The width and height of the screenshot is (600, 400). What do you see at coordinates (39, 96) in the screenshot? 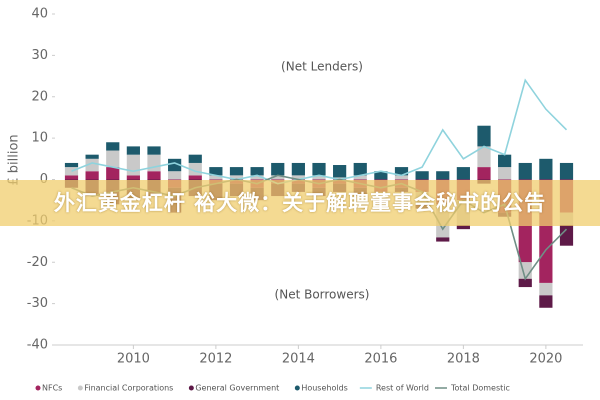
I see `y-tick-label: 20` at bounding box center [39, 96].